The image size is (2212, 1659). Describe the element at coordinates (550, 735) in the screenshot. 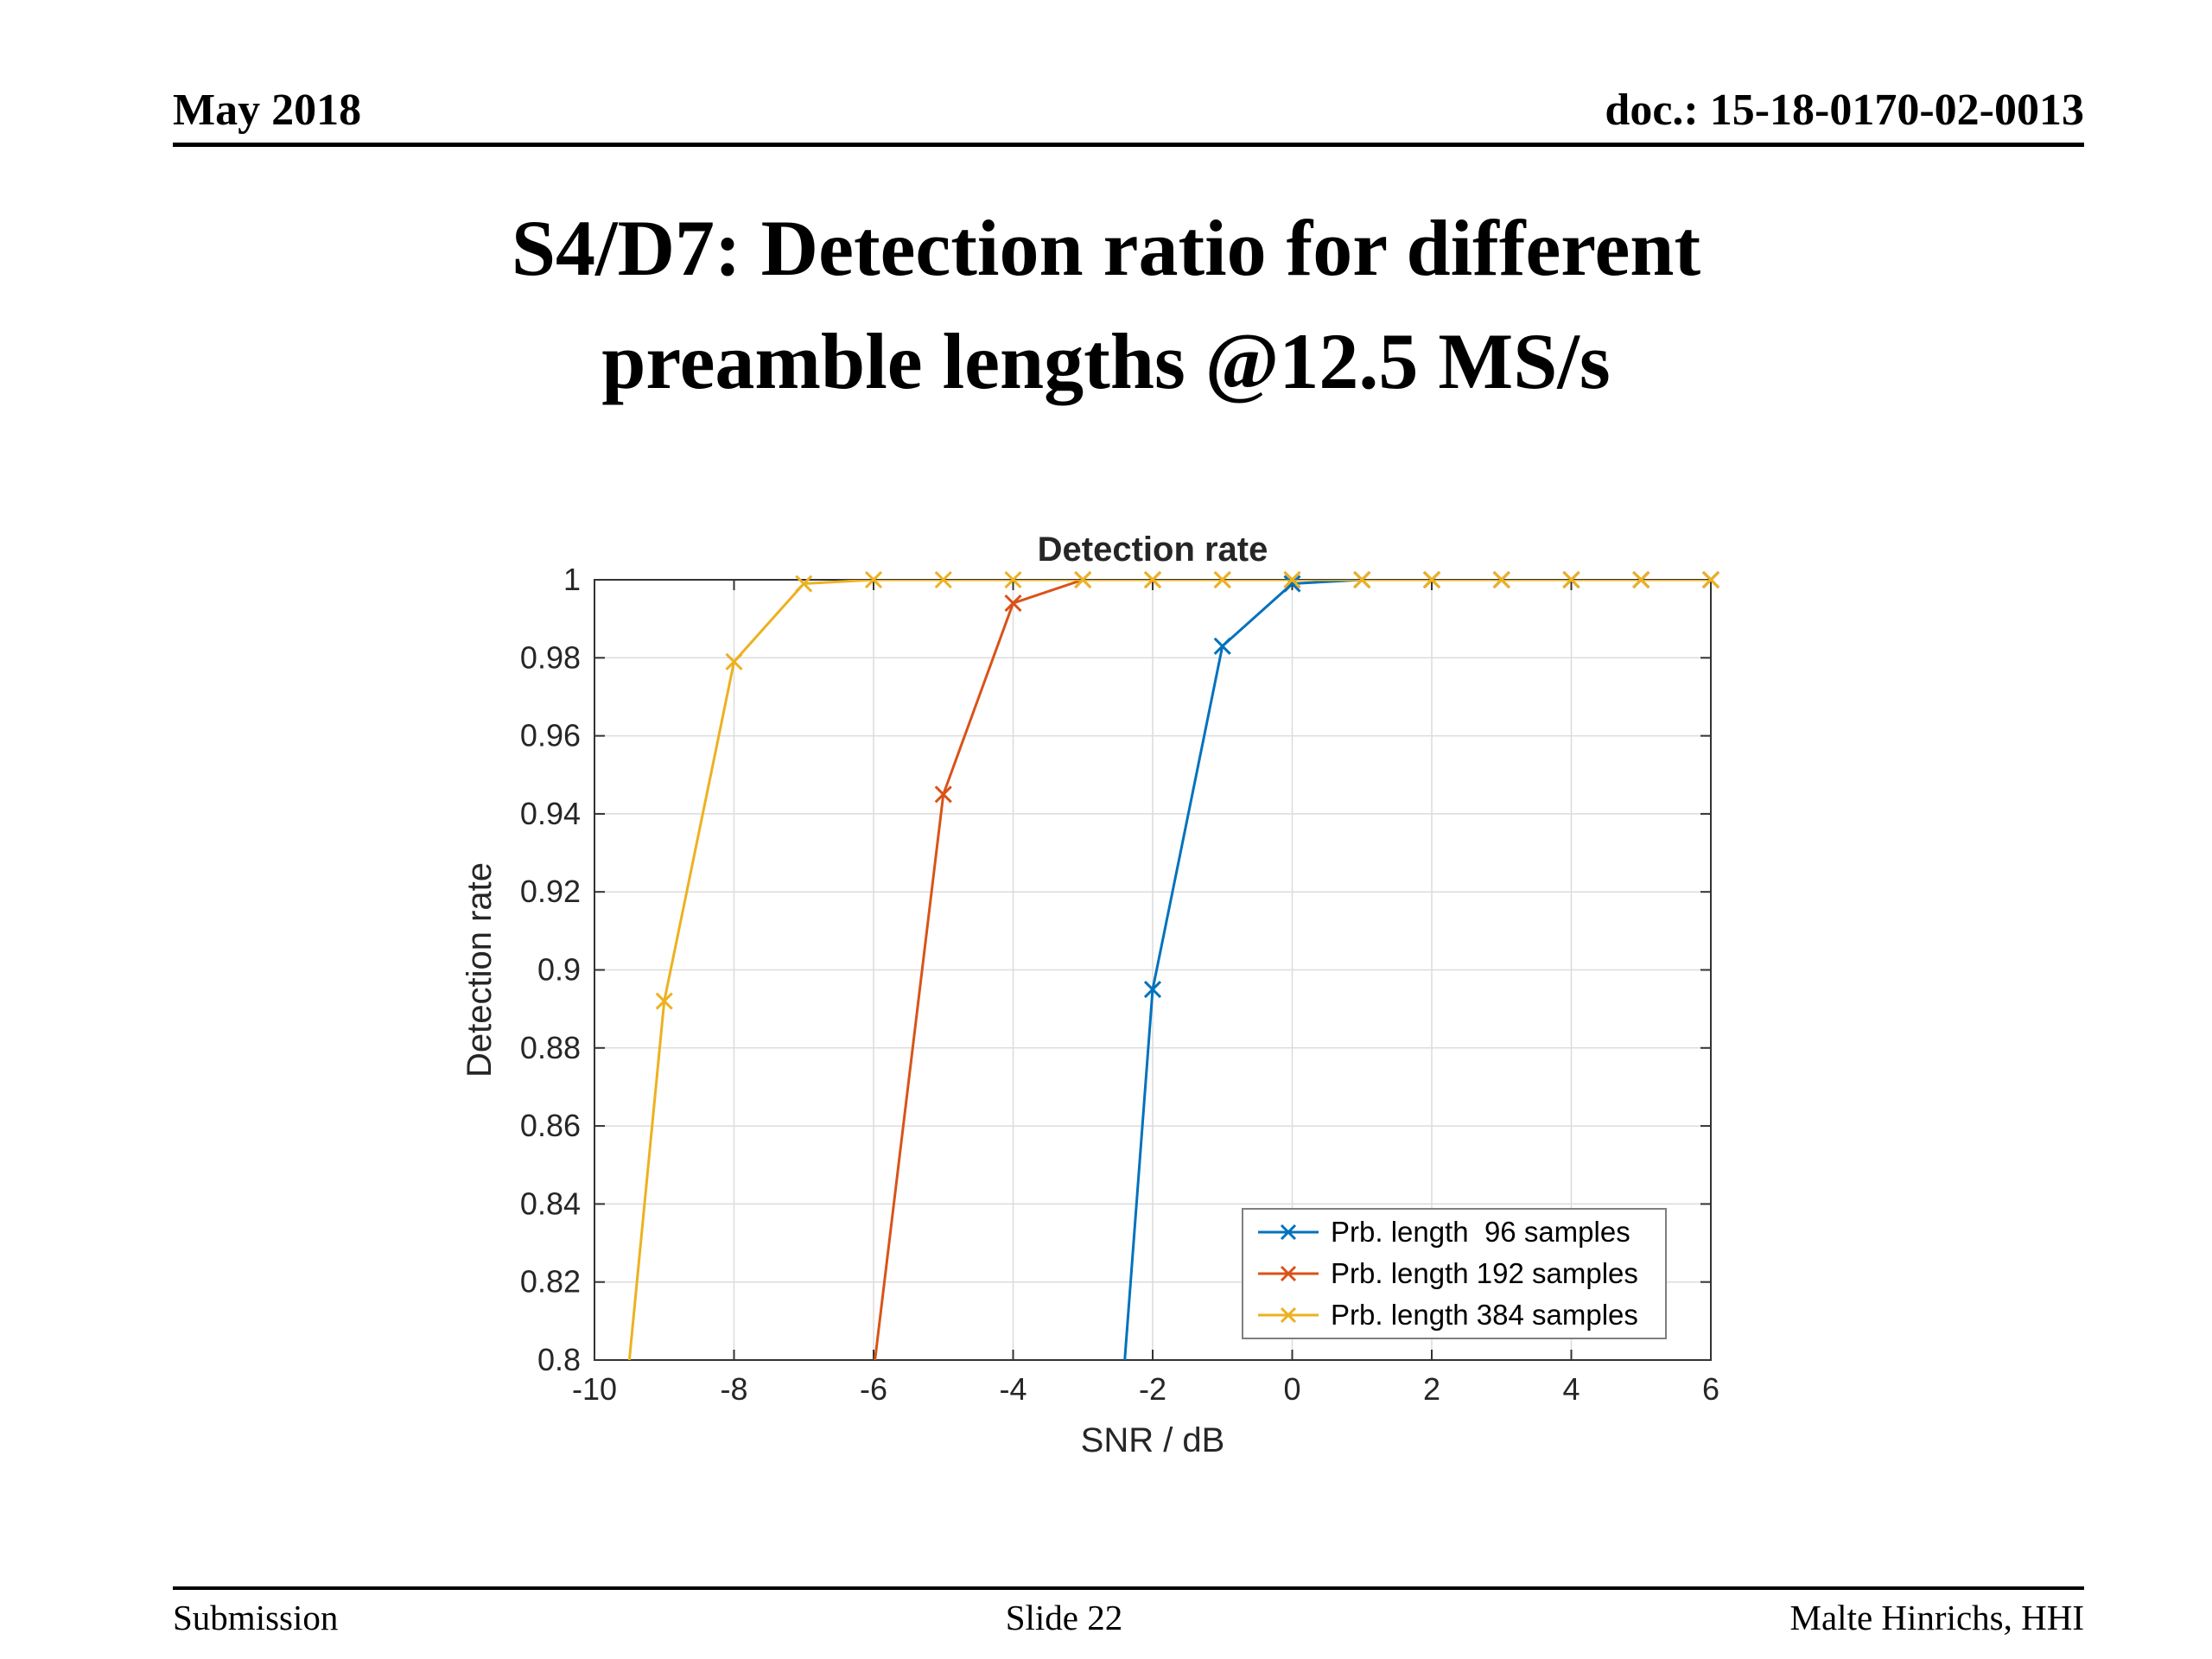

I see `svg-text: 0.96` at that location.